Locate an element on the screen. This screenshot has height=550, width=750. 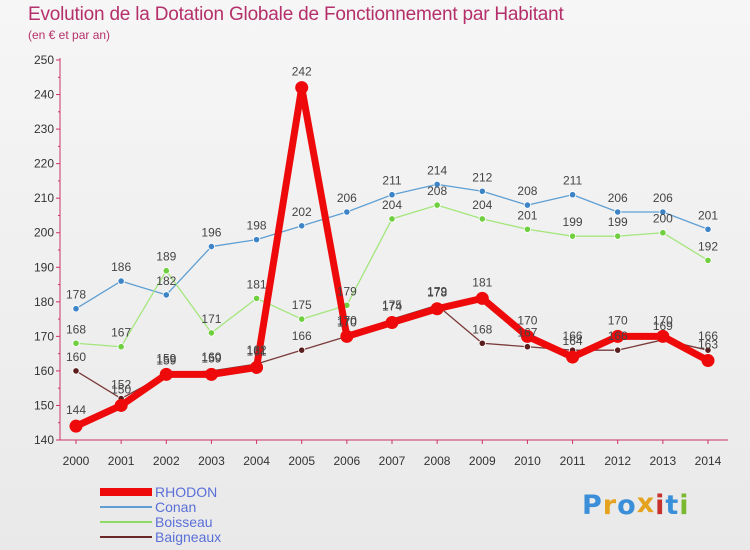
data-label-conan: 198 is located at coordinates (257, 226).